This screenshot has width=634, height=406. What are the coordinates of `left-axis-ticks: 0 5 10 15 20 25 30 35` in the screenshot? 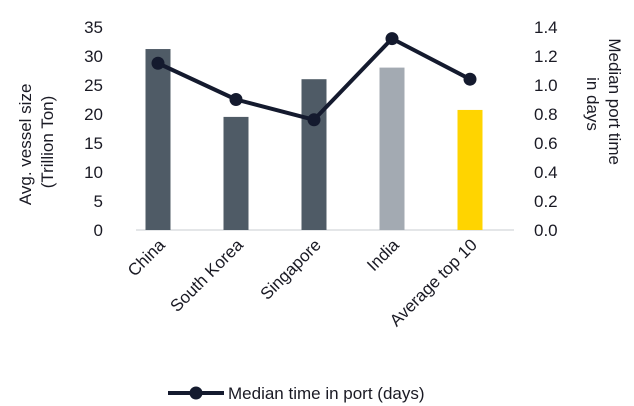 It's located at (93, 129).